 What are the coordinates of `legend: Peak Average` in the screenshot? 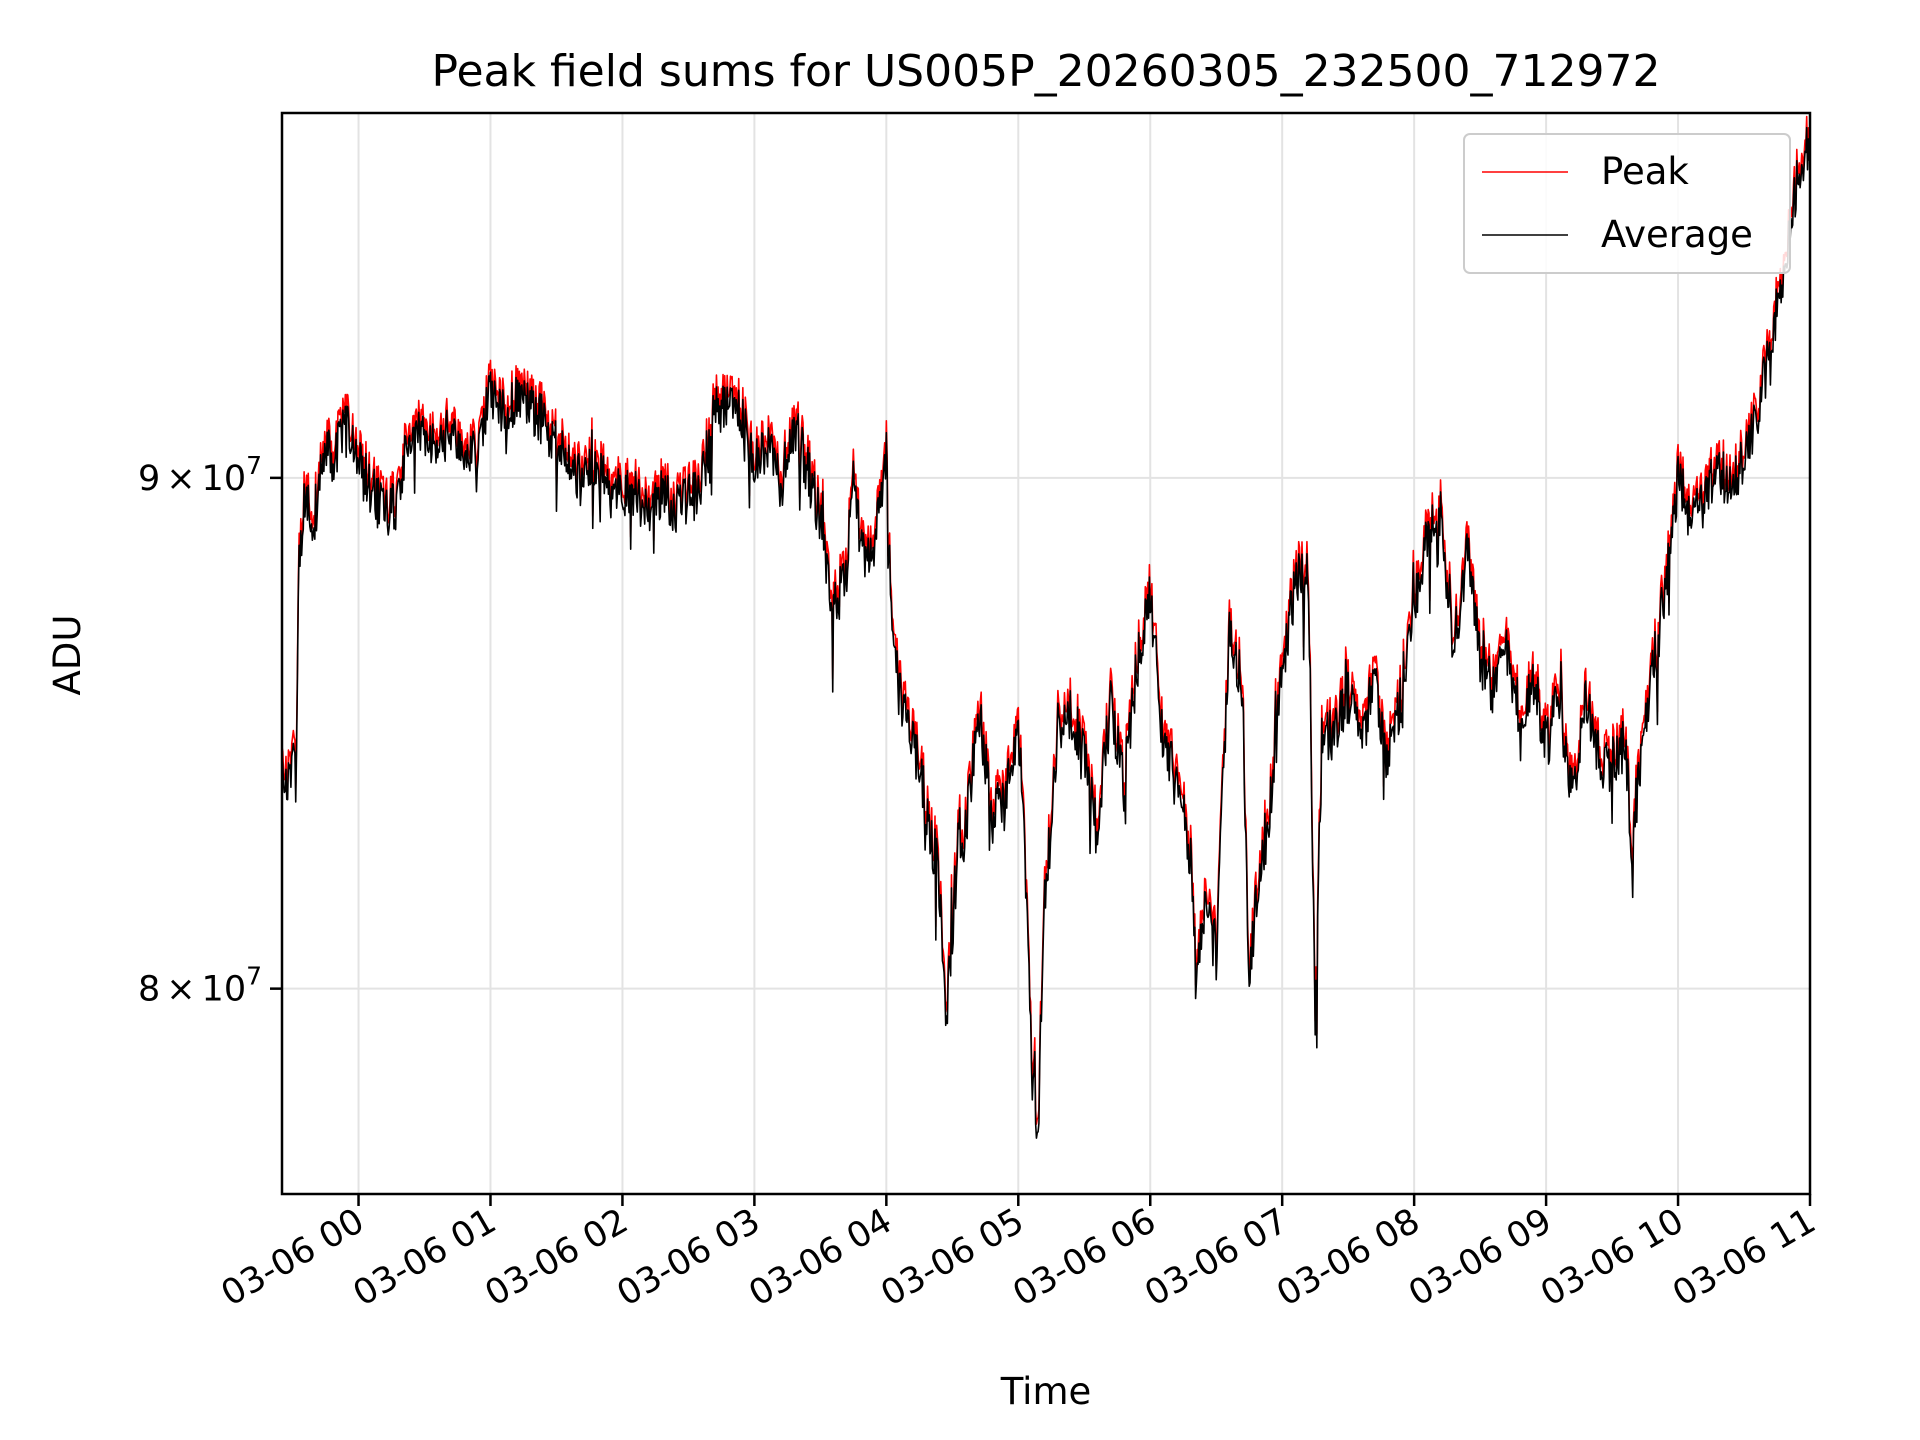 It's located at (1627, 203).